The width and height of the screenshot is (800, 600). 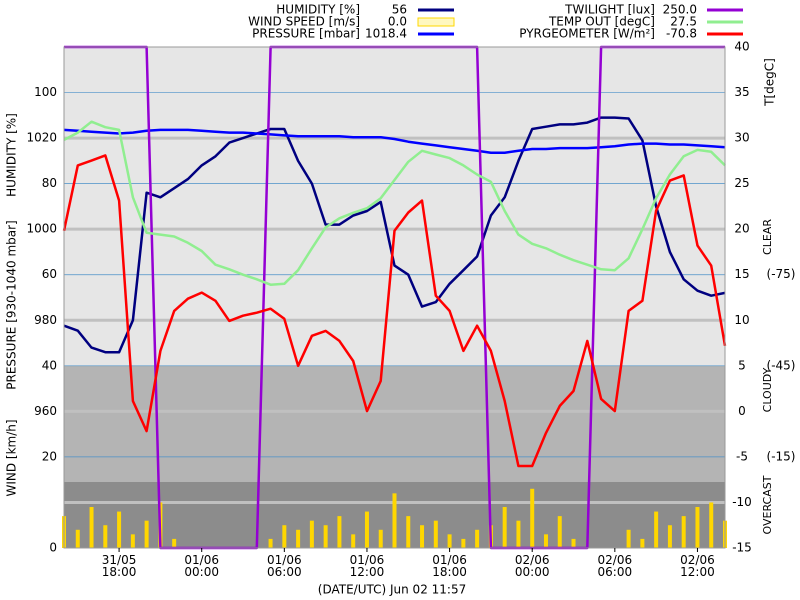 What do you see at coordinates (304, 22) in the screenshot?
I see `legend-label: WIND SPEED [m/s]` at bounding box center [304, 22].